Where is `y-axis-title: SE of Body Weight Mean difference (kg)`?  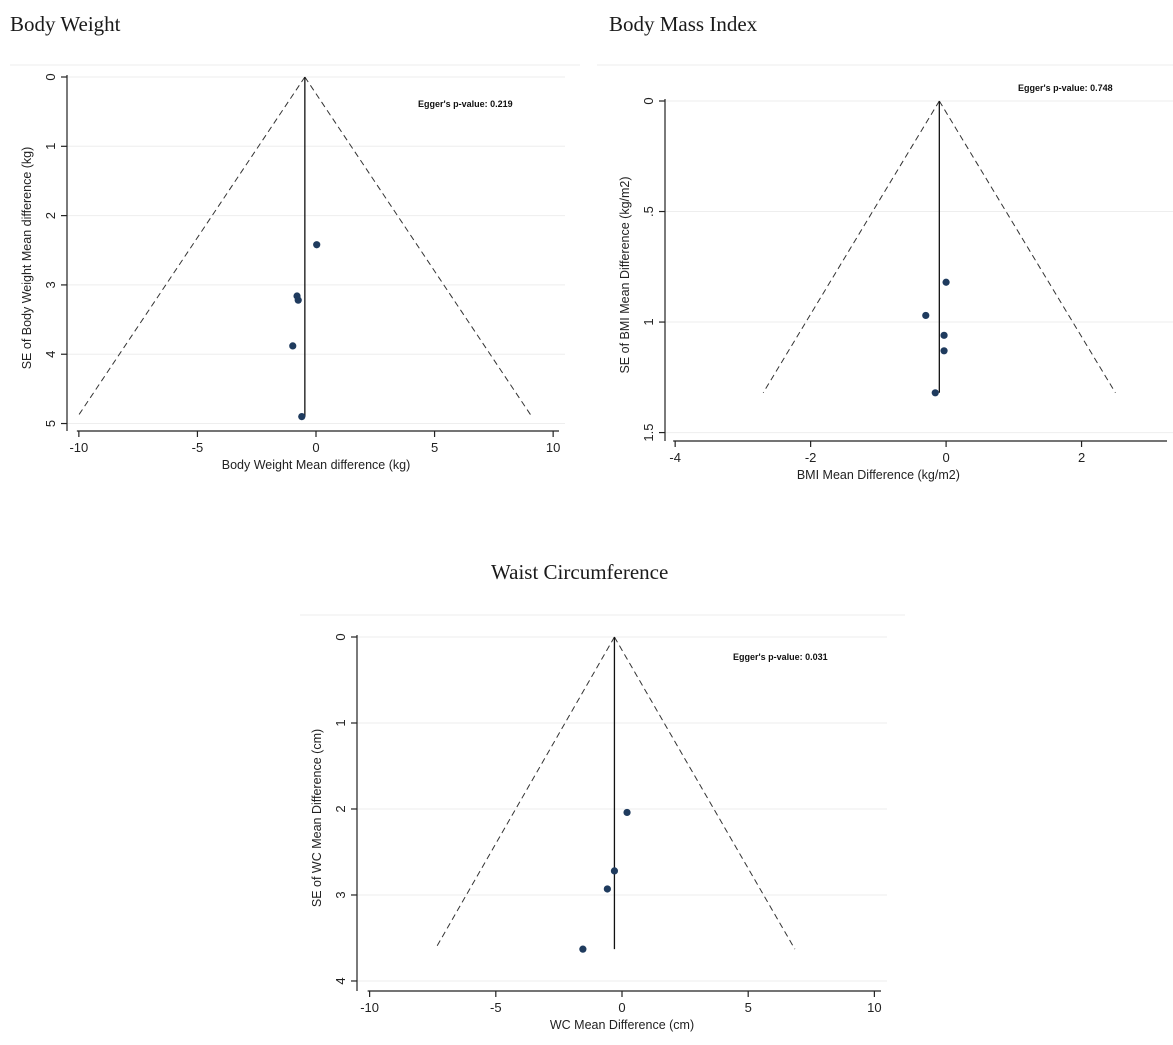 y-axis-title: SE of Body Weight Mean difference (kg) is located at coordinates (27, 258).